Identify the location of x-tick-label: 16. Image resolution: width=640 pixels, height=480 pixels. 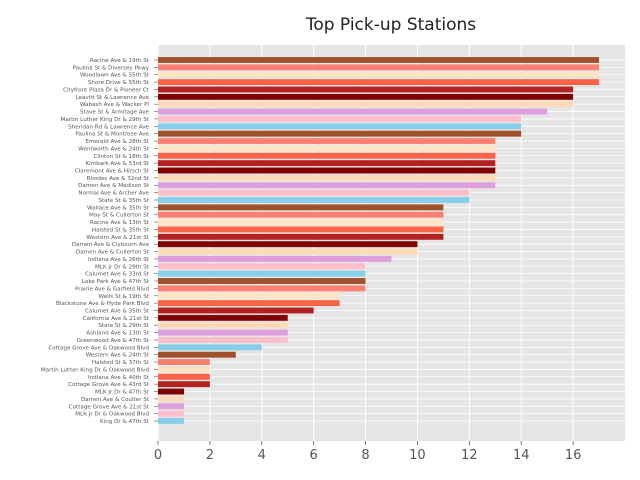
(573, 455).